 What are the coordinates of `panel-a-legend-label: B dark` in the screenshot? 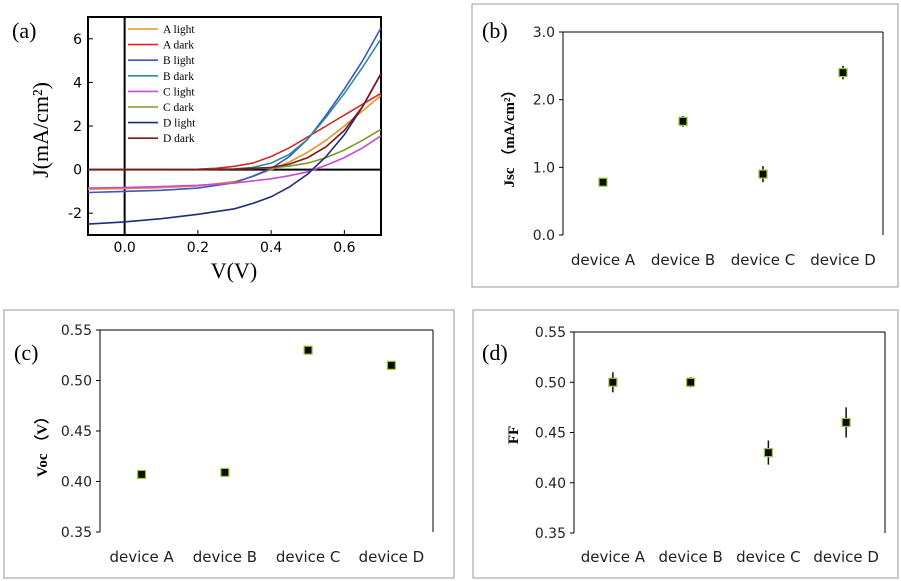 It's located at (178, 77).